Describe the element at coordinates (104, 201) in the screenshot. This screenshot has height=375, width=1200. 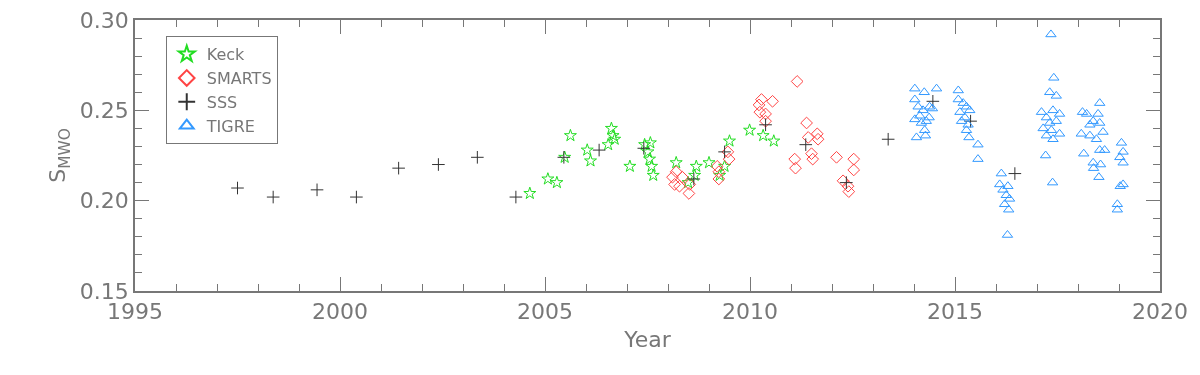
I see `y-tick-label: 0.20` at that location.